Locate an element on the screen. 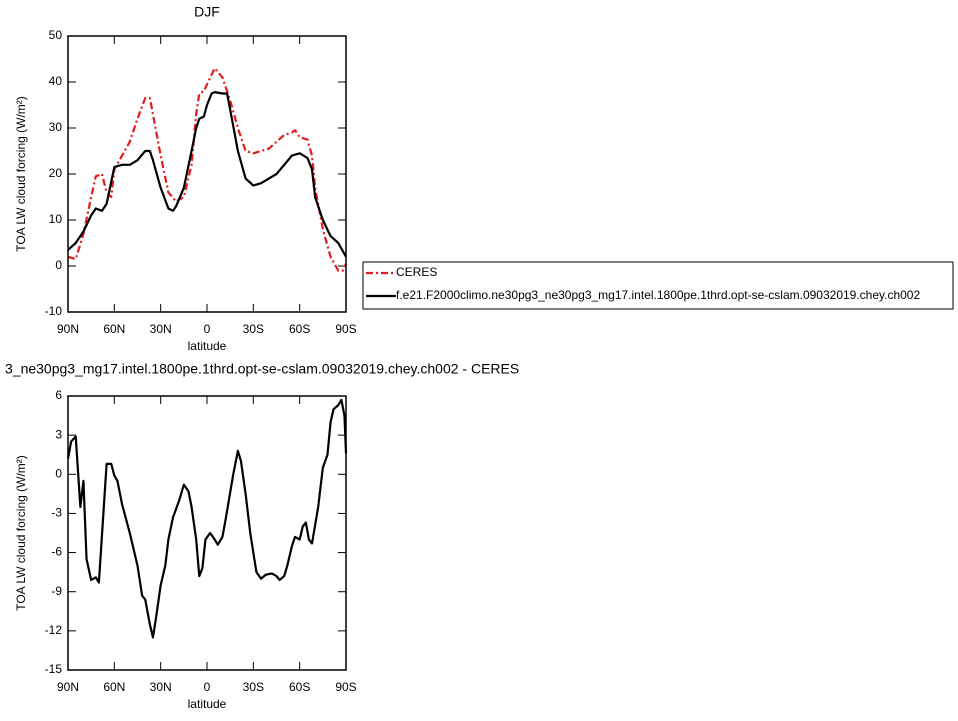 This screenshot has height=721, width=958. y-tick-label: 20 is located at coordinates (56, 173).